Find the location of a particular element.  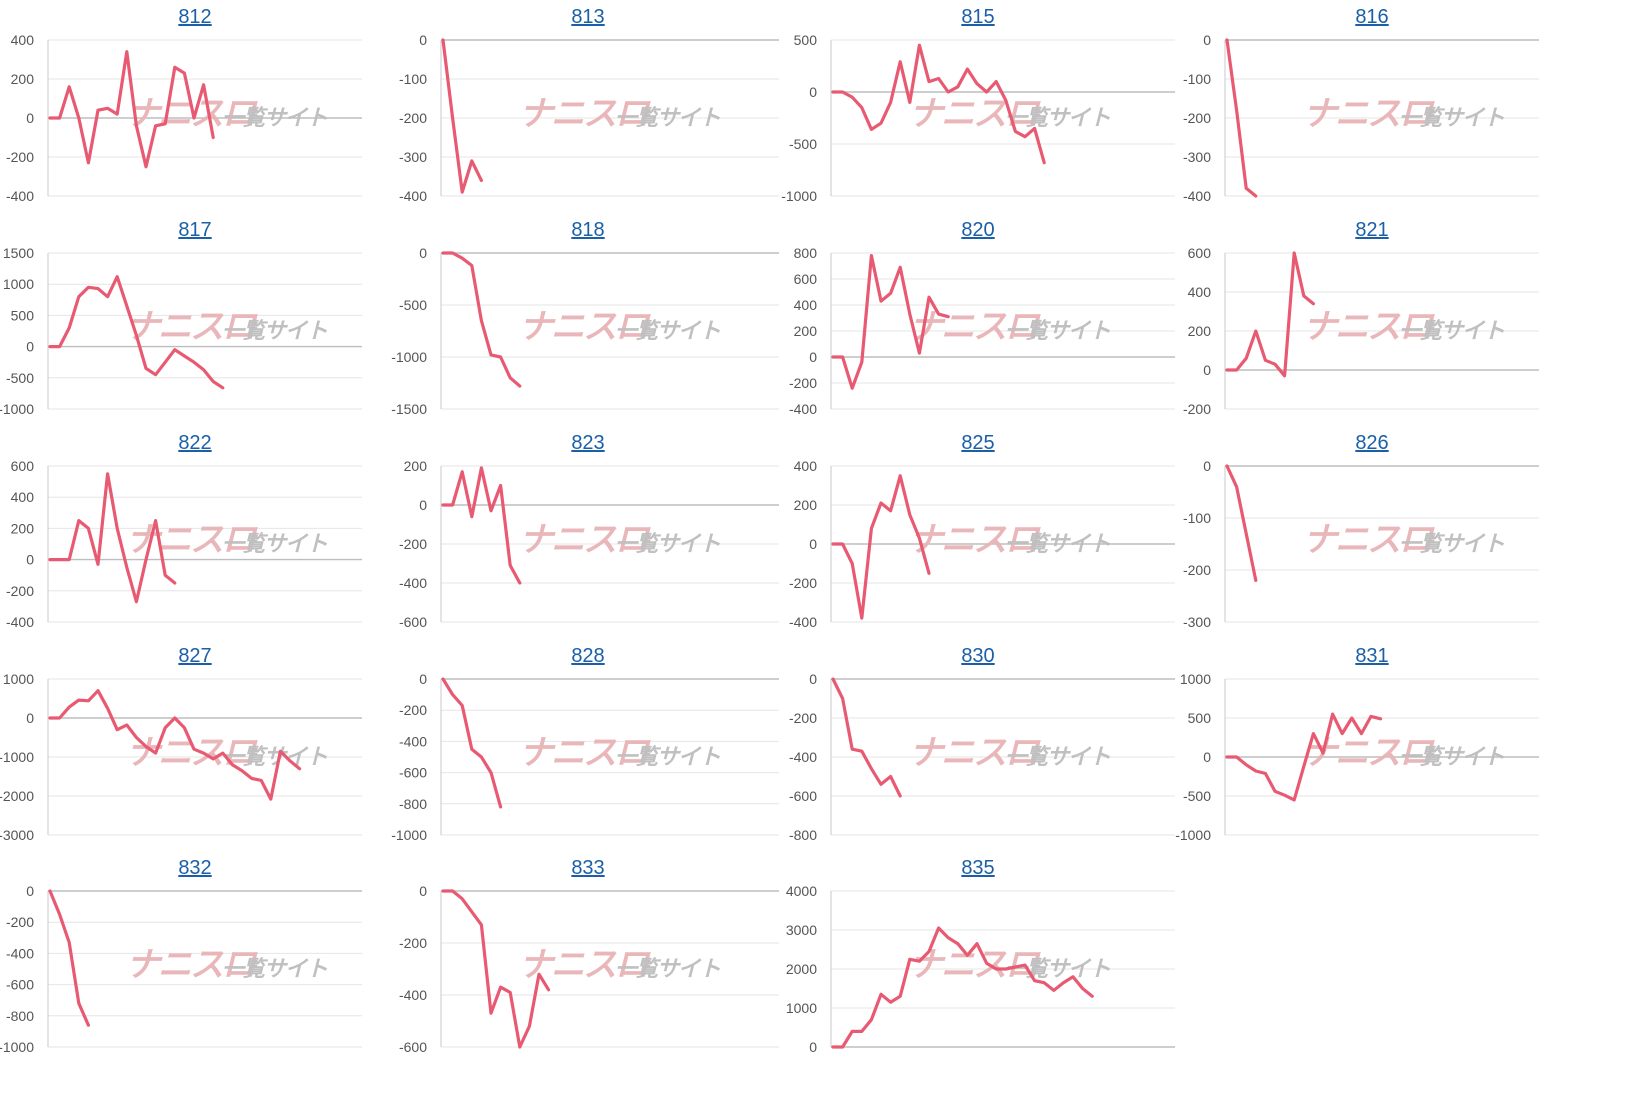

chart-title-link: 821 is located at coordinates (1372, 230).